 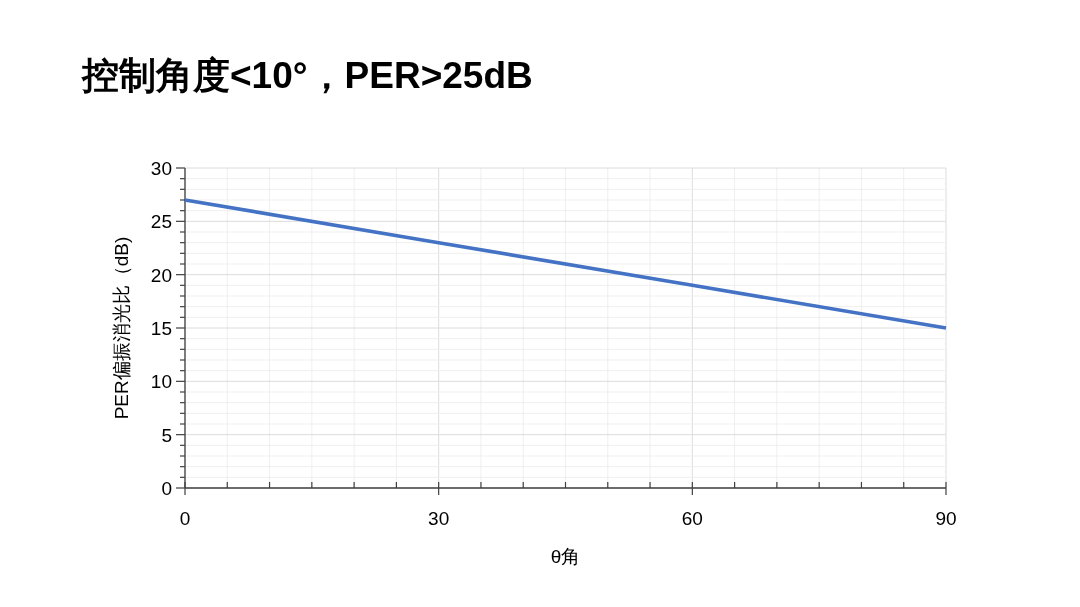 What do you see at coordinates (166, 488) in the screenshot?
I see `y-tick-label: 0` at bounding box center [166, 488].